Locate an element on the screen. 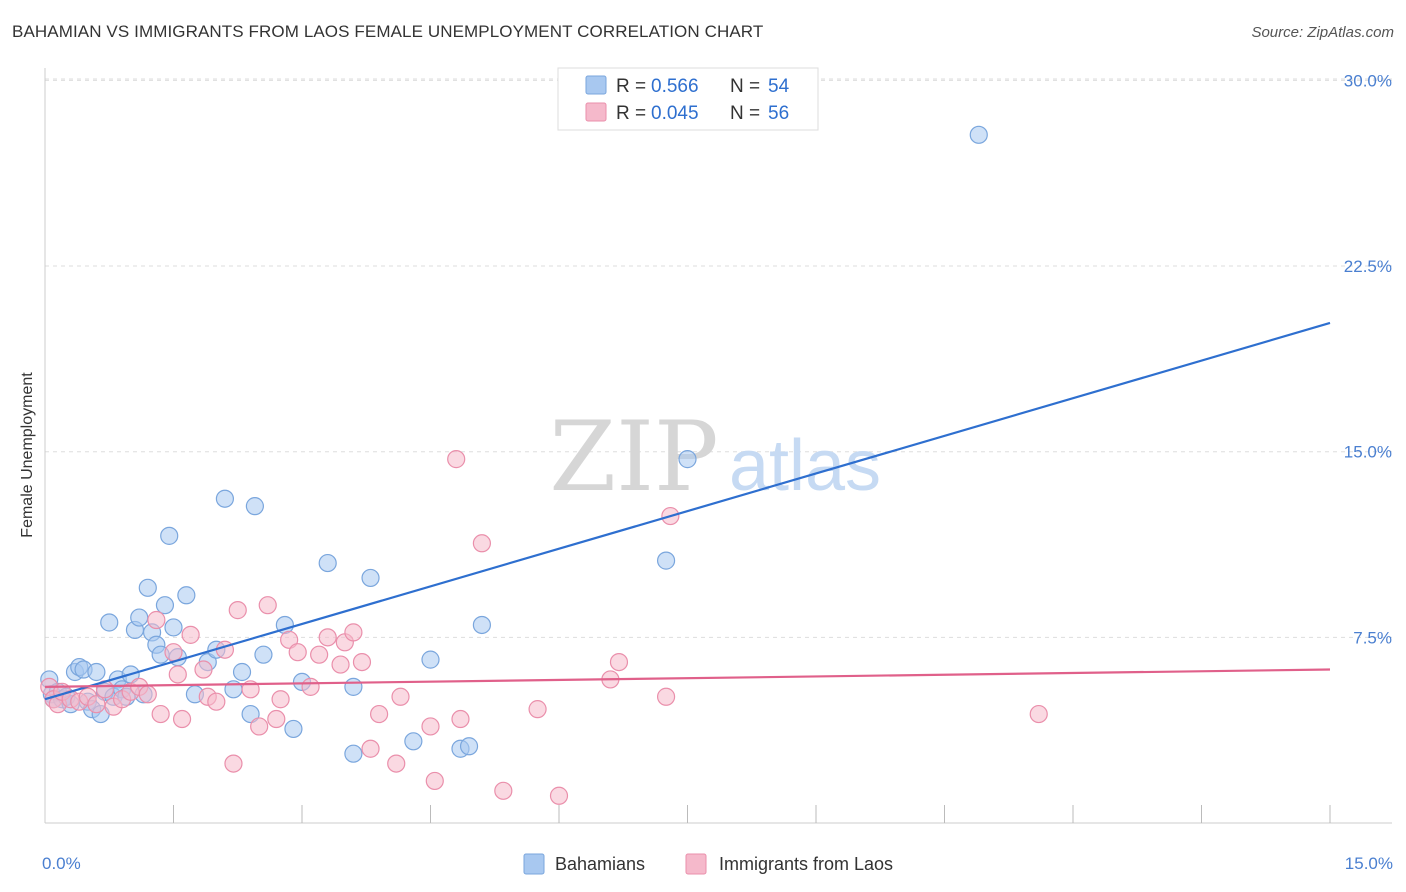 The width and height of the screenshot is (1406, 892). x-tick-label: 15.0% is located at coordinates (1369, 863).